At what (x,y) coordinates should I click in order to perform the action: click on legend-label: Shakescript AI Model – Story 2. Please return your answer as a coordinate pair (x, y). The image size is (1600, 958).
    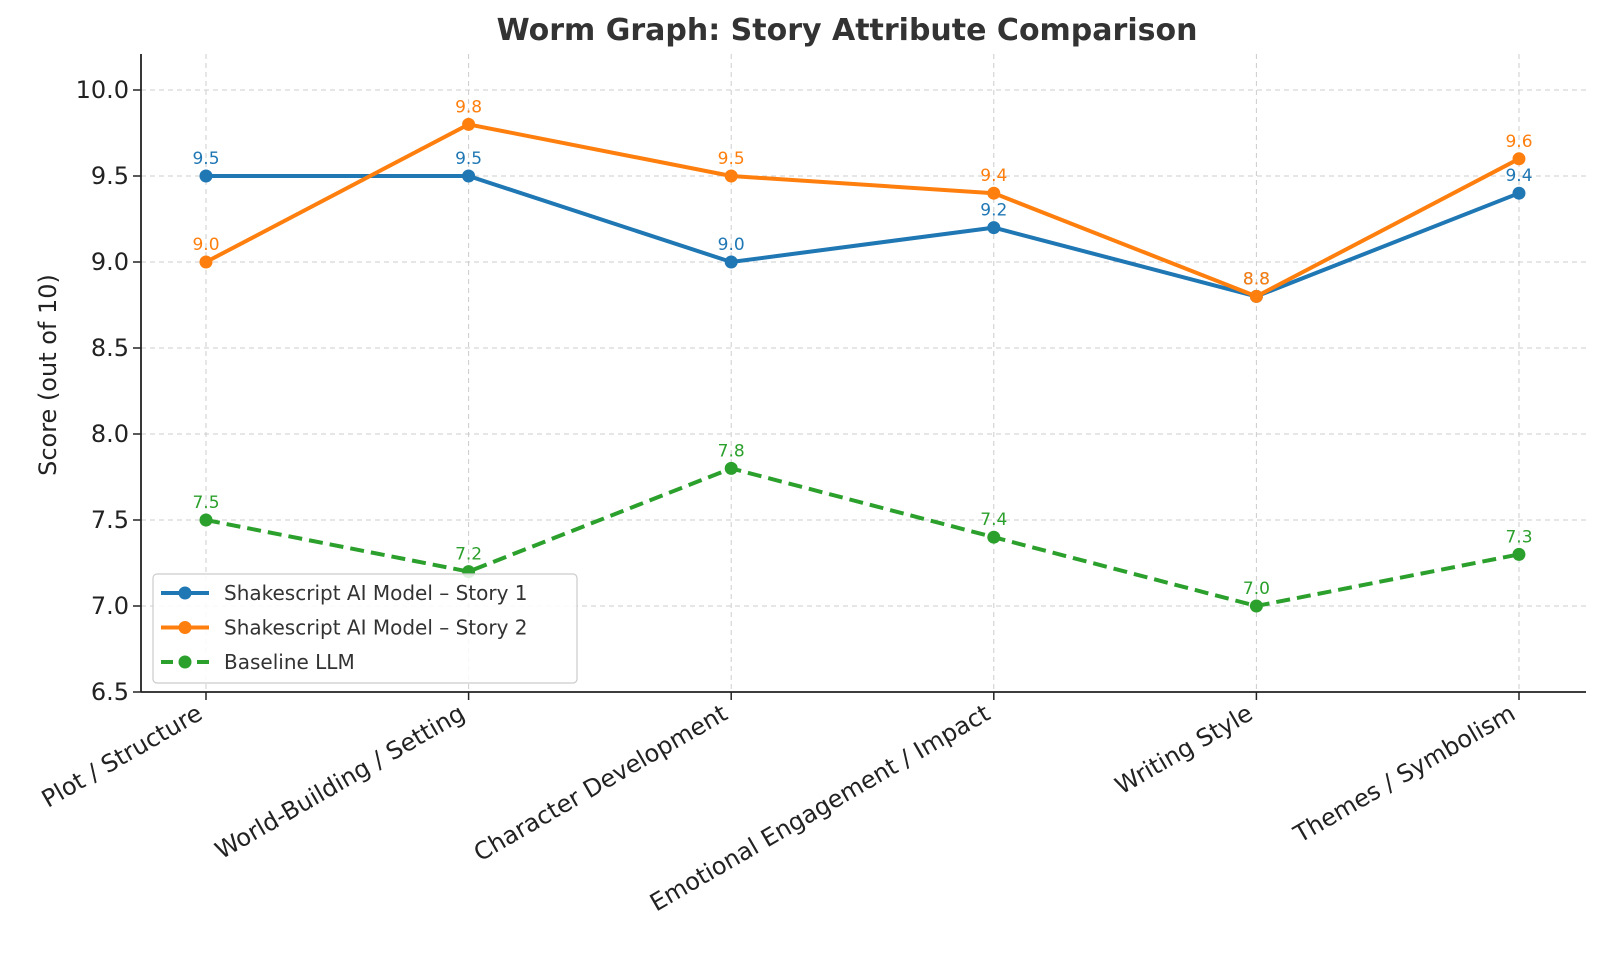
    Looking at the image, I should click on (376, 628).